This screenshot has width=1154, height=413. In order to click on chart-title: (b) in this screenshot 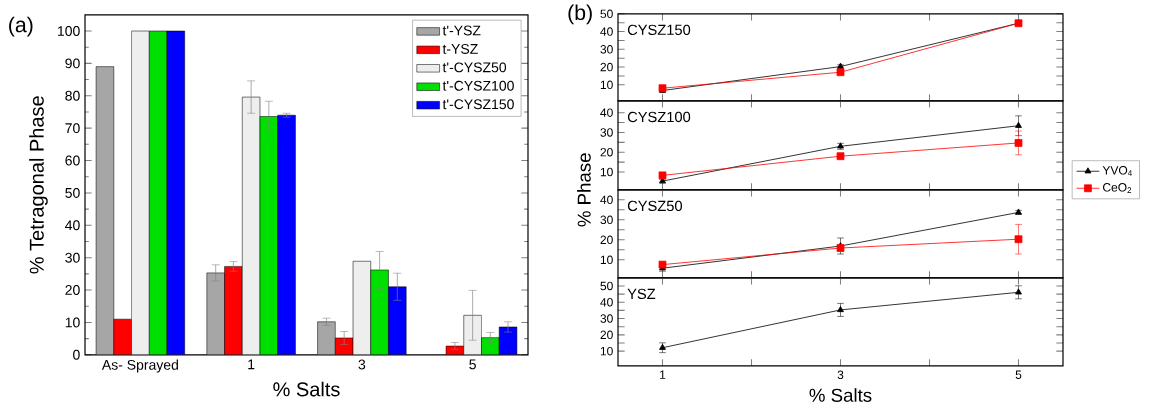, I will do `click(580, 14)`.